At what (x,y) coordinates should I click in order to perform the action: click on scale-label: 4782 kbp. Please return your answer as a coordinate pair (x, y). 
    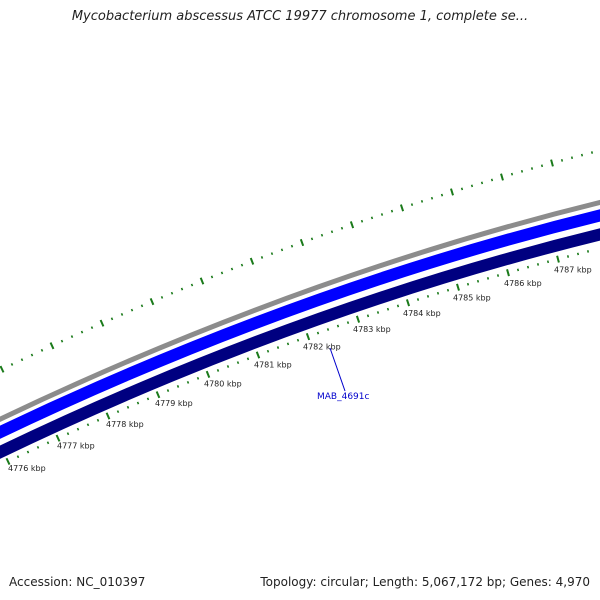
    Looking at the image, I should click on (322, 346).